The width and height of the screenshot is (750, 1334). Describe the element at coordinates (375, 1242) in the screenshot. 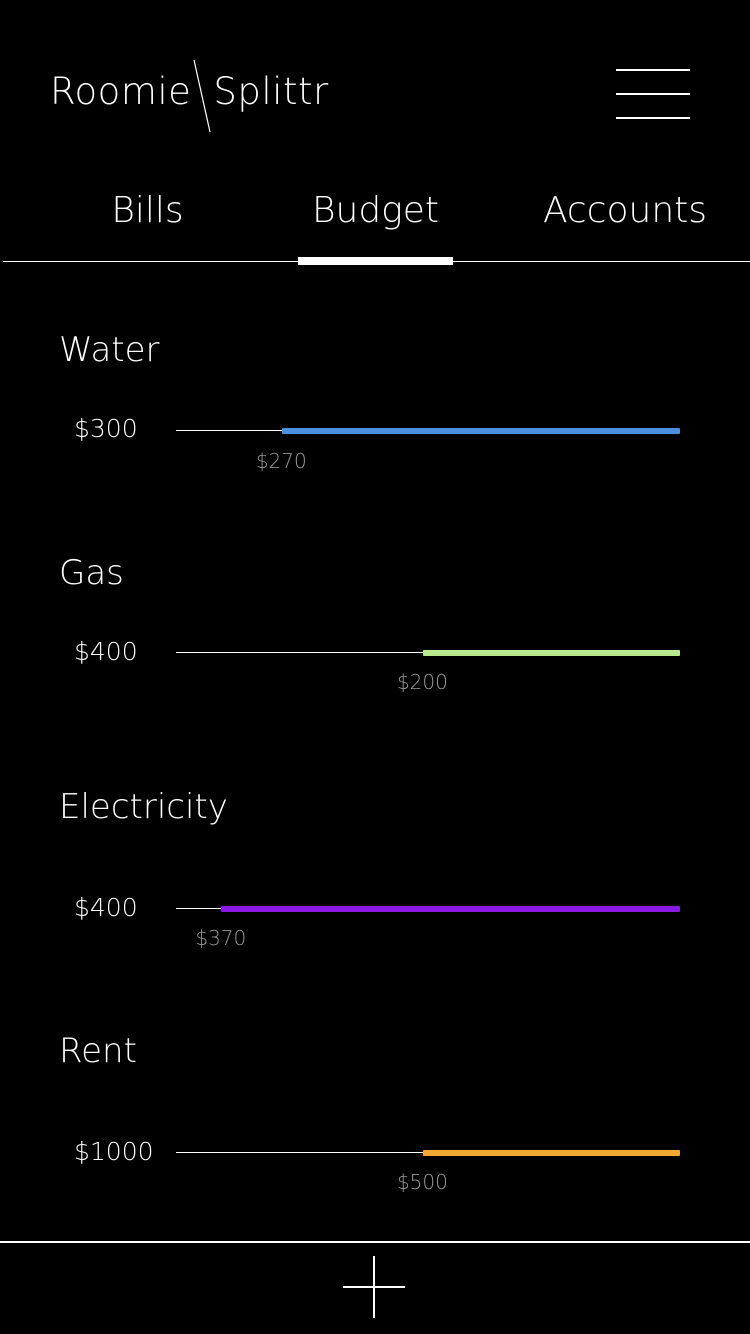

I see `footer-divider` at that location.